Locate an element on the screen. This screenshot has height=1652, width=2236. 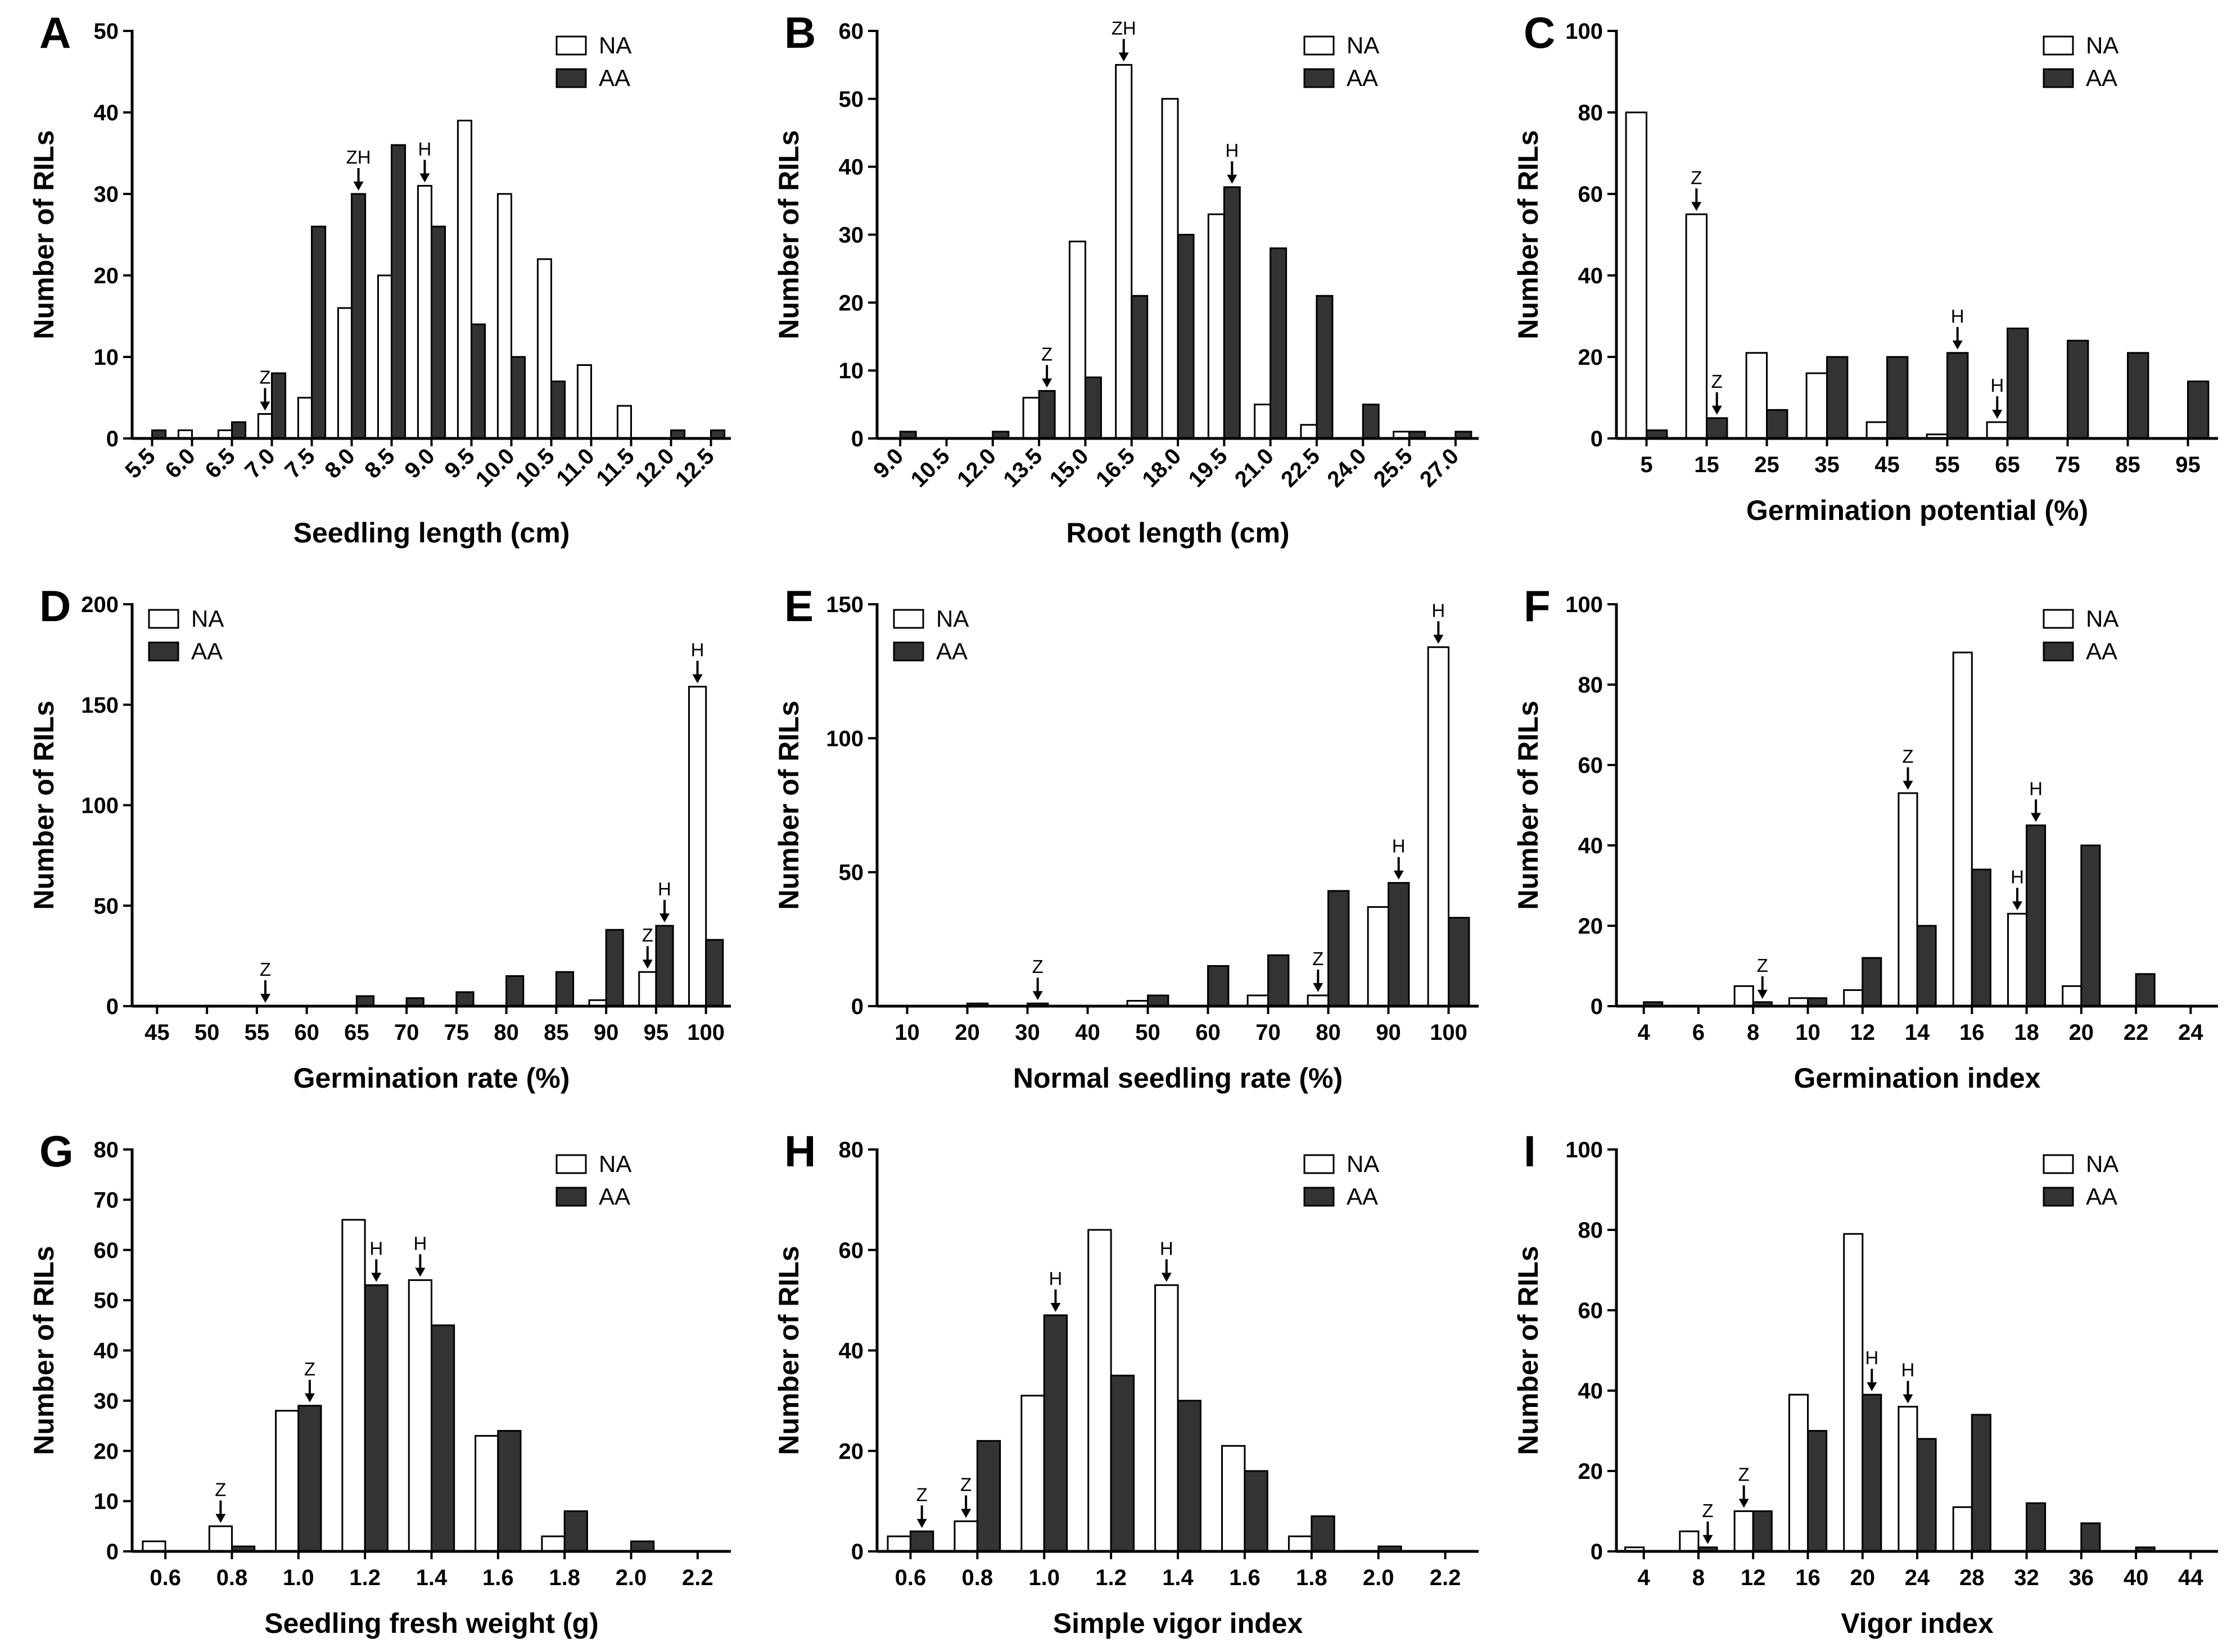
y-tick-label: 60 is located at coordinates (851, 1250).